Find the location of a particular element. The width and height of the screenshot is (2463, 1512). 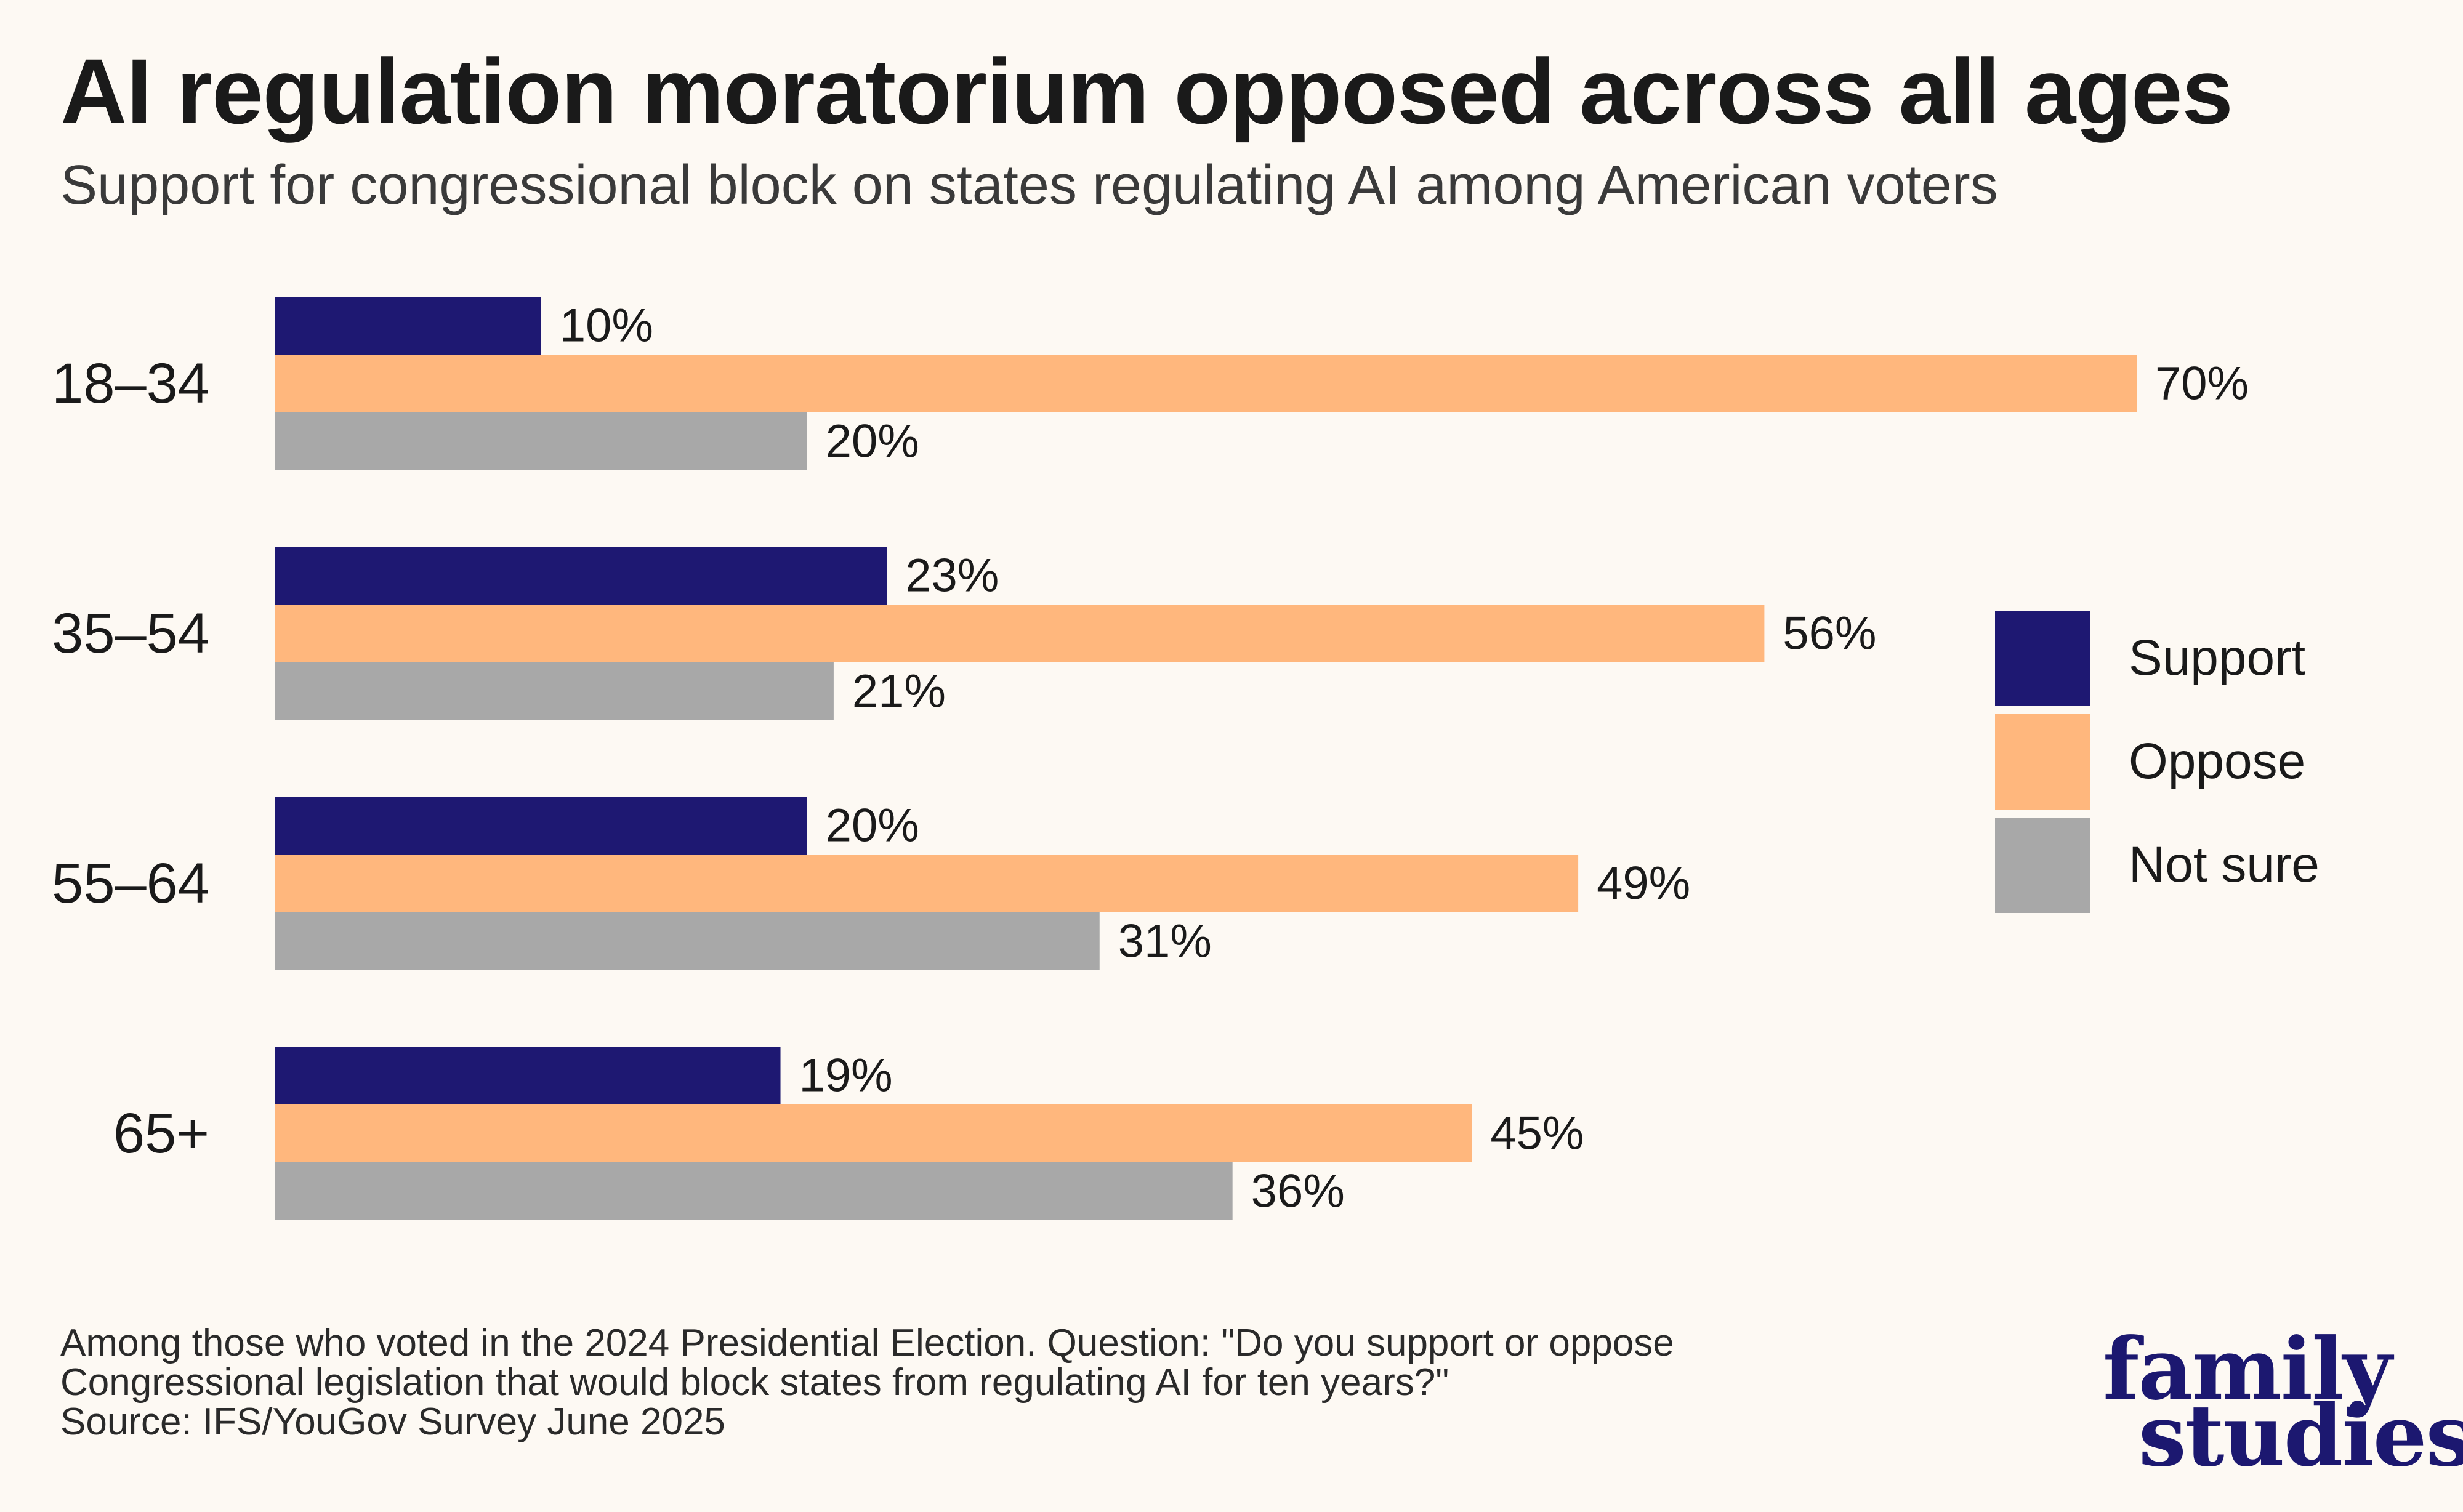

value-label-support-65: 19% is located at coordinates (846, 1076).